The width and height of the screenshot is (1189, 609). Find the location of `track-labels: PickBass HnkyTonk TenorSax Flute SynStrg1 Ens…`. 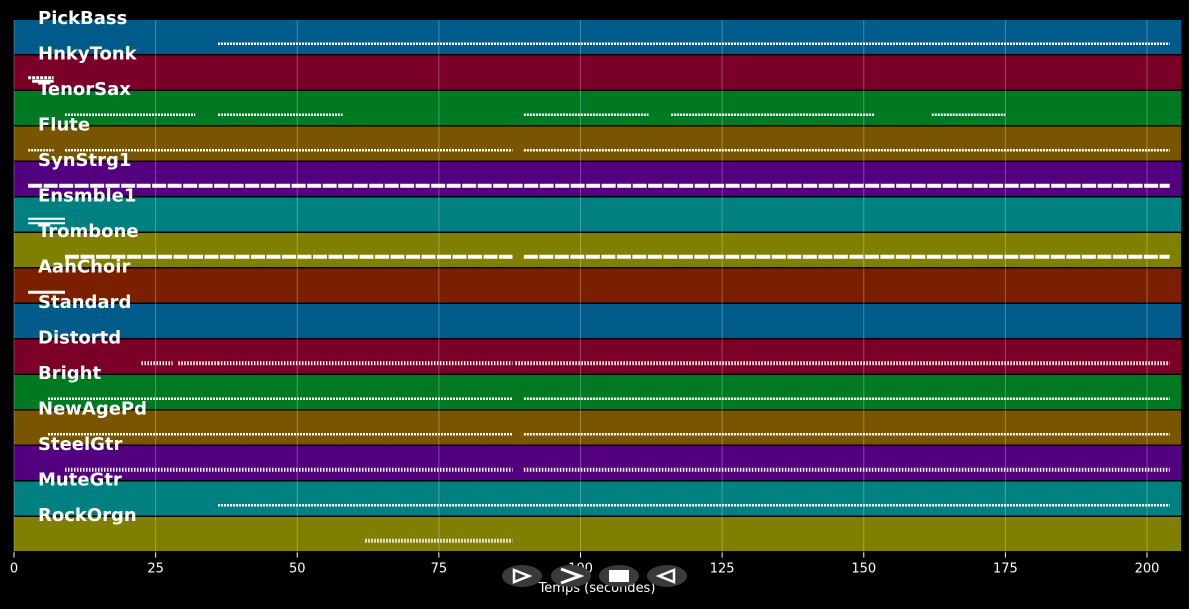

track-labels: PickBass HnkyTonk TenorSax Flute SynStrg1 Ens… is located at coordinates (92, 267).